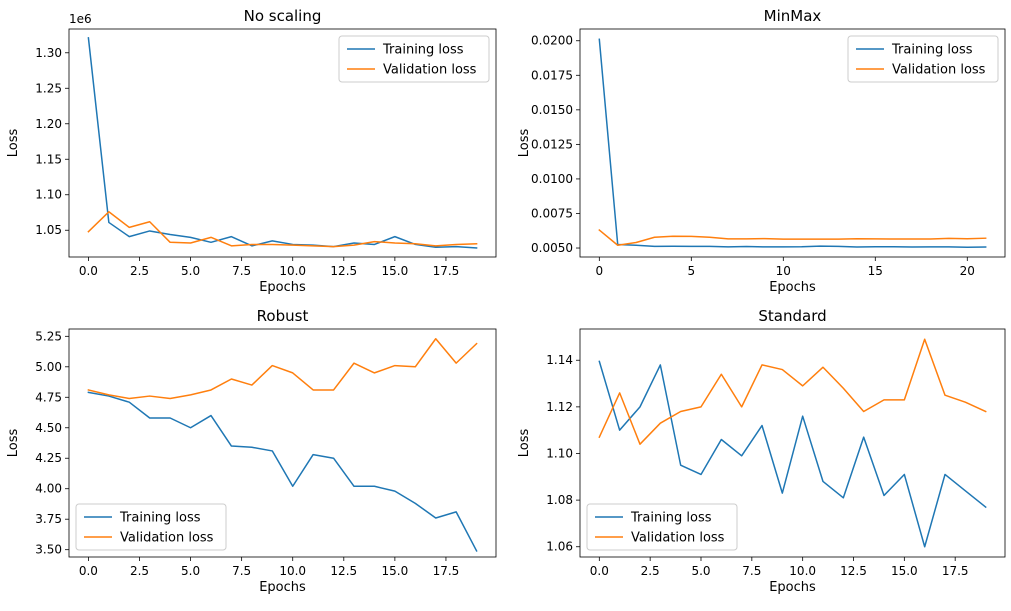 The image size is (1011, 611). Describe the element at coordinates (552, 248) in the screenshot. I see `y-tick-label: 0.0050` at that location.